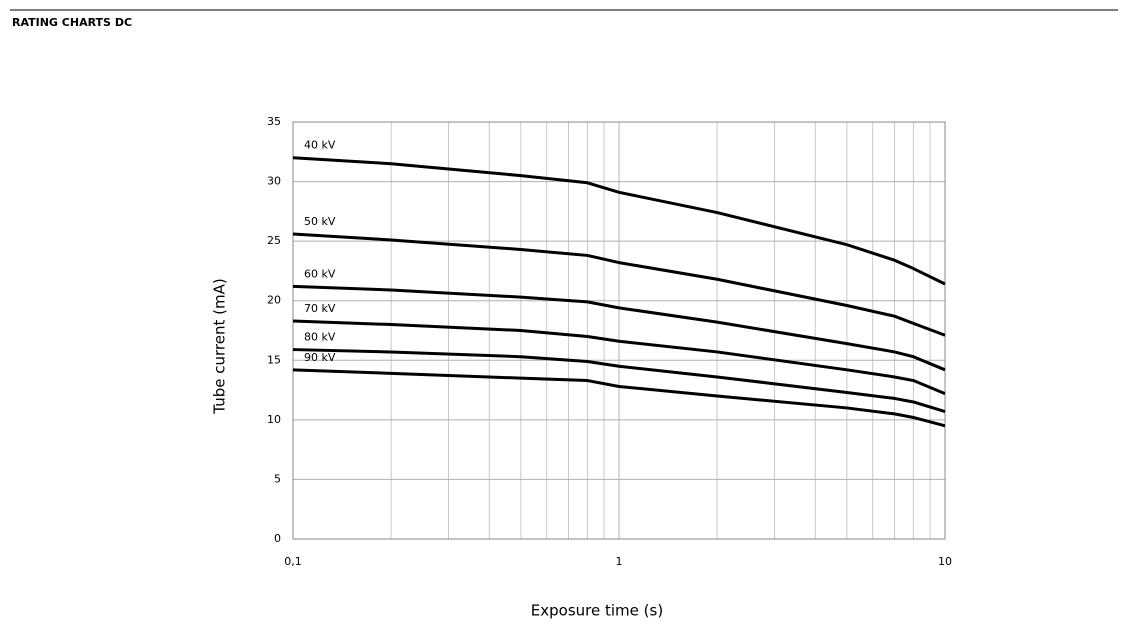 This screenshot has height=634, width=1127. What do you see at coordinates (274, 359) in the screenshot?
I see `y-tick-label: 15` at bounding box center [274, 359].